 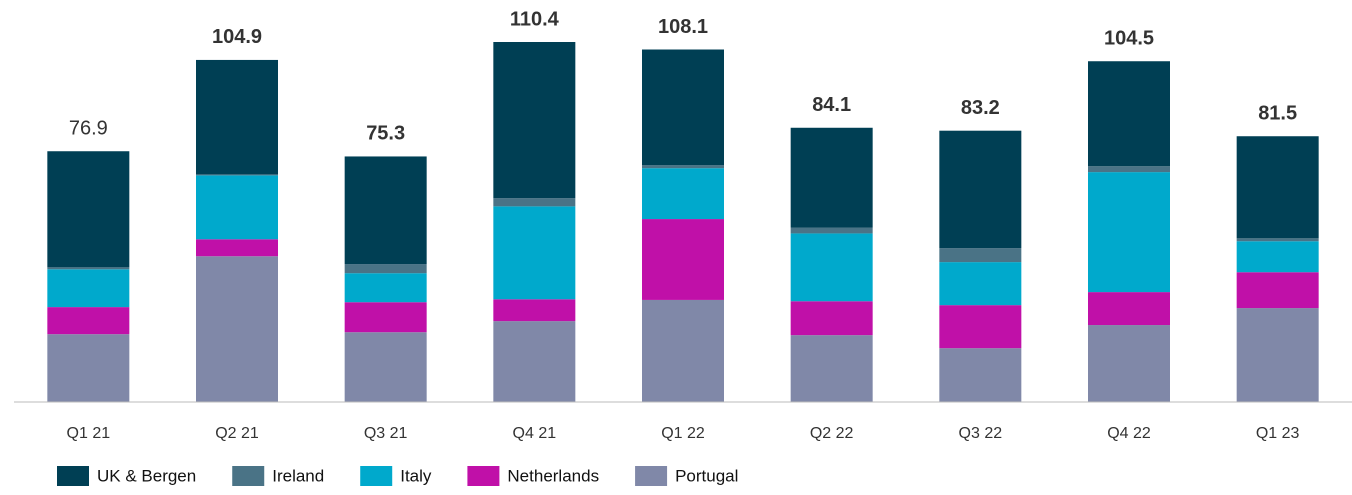 What do you see at coordinates (146, 475) in the screenshot?
I see `legend-label: UK & Bergen` at bounding box center [146, 475].